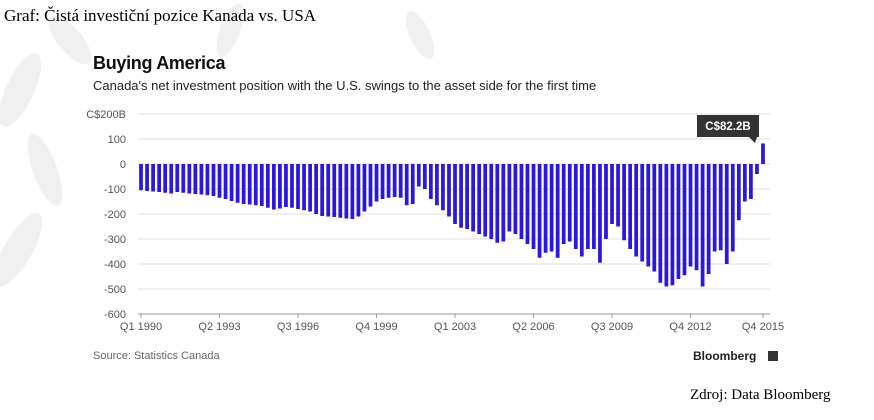 This screenshot has width=874, height=420. What do you see at coordinates (141, 327) in the screenshot?
I see `x-tick-label: Q1 1990` at bounding box center [141, 327].